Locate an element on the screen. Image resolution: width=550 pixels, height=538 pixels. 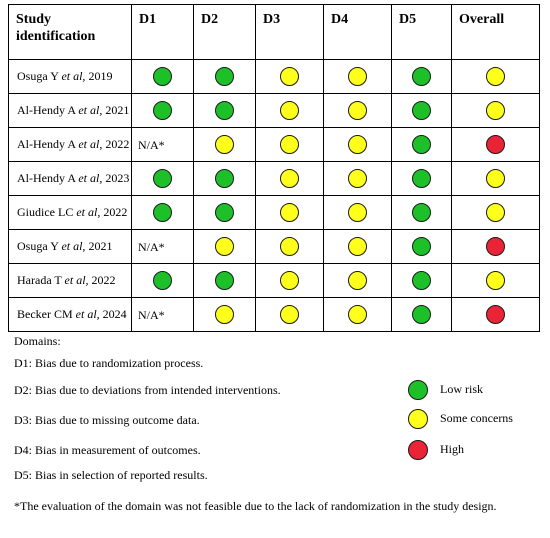
d1-cell: N/A* is located at coordinates (162, 144).